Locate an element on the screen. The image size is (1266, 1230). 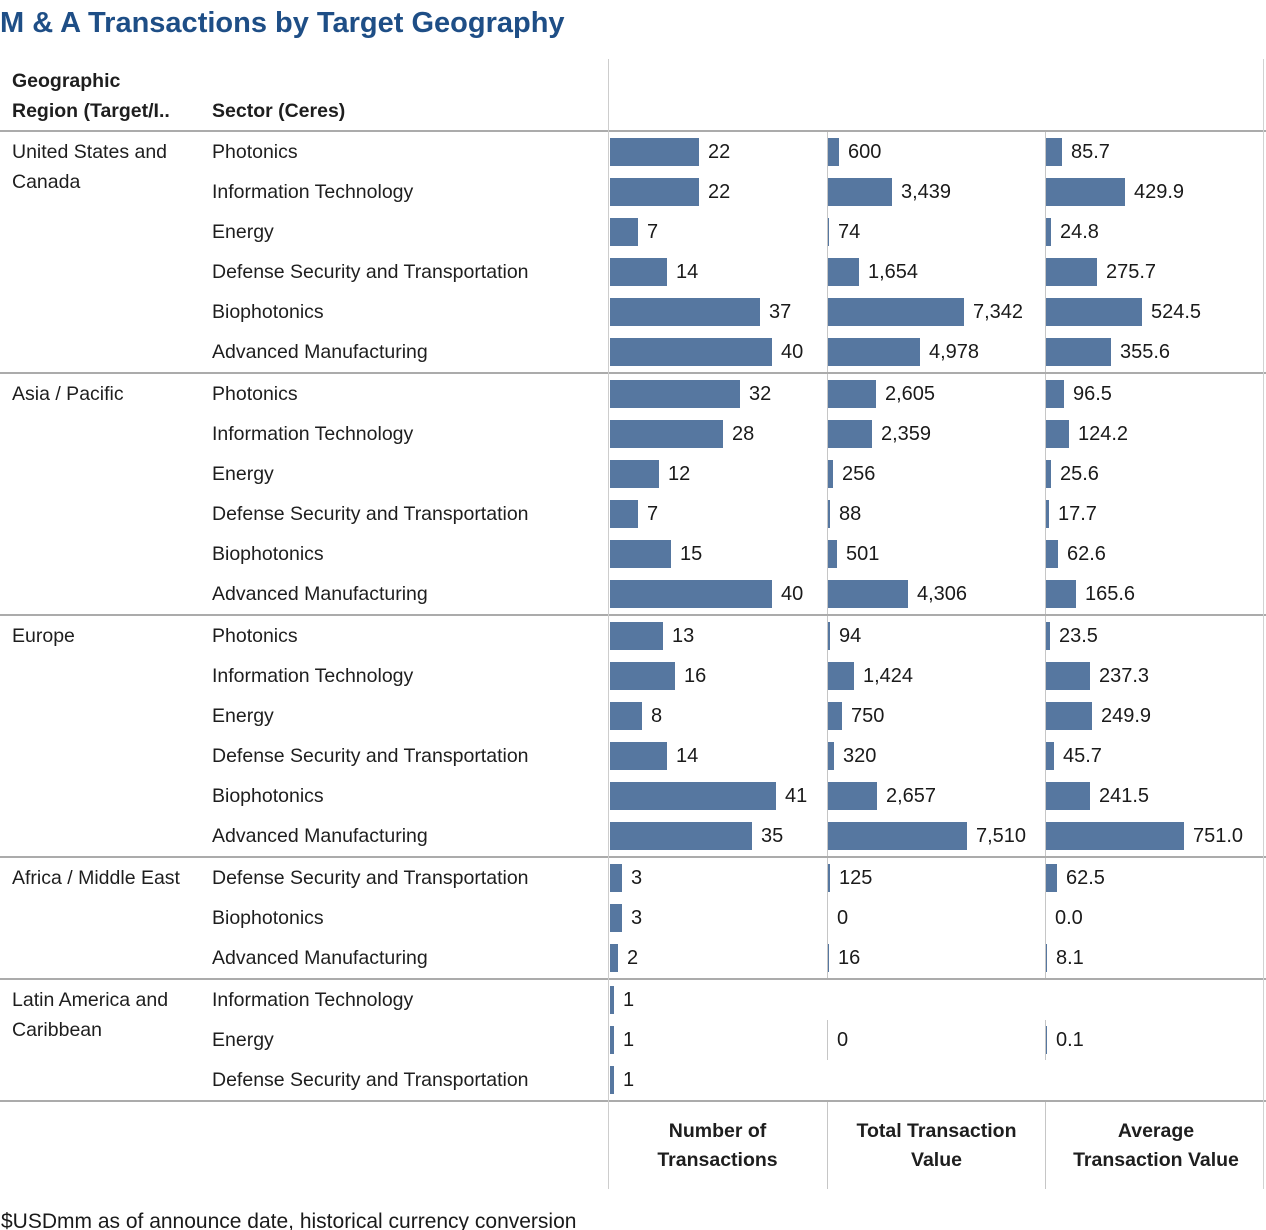
bar-value-label: 28 is located at coordinates (743, 433).